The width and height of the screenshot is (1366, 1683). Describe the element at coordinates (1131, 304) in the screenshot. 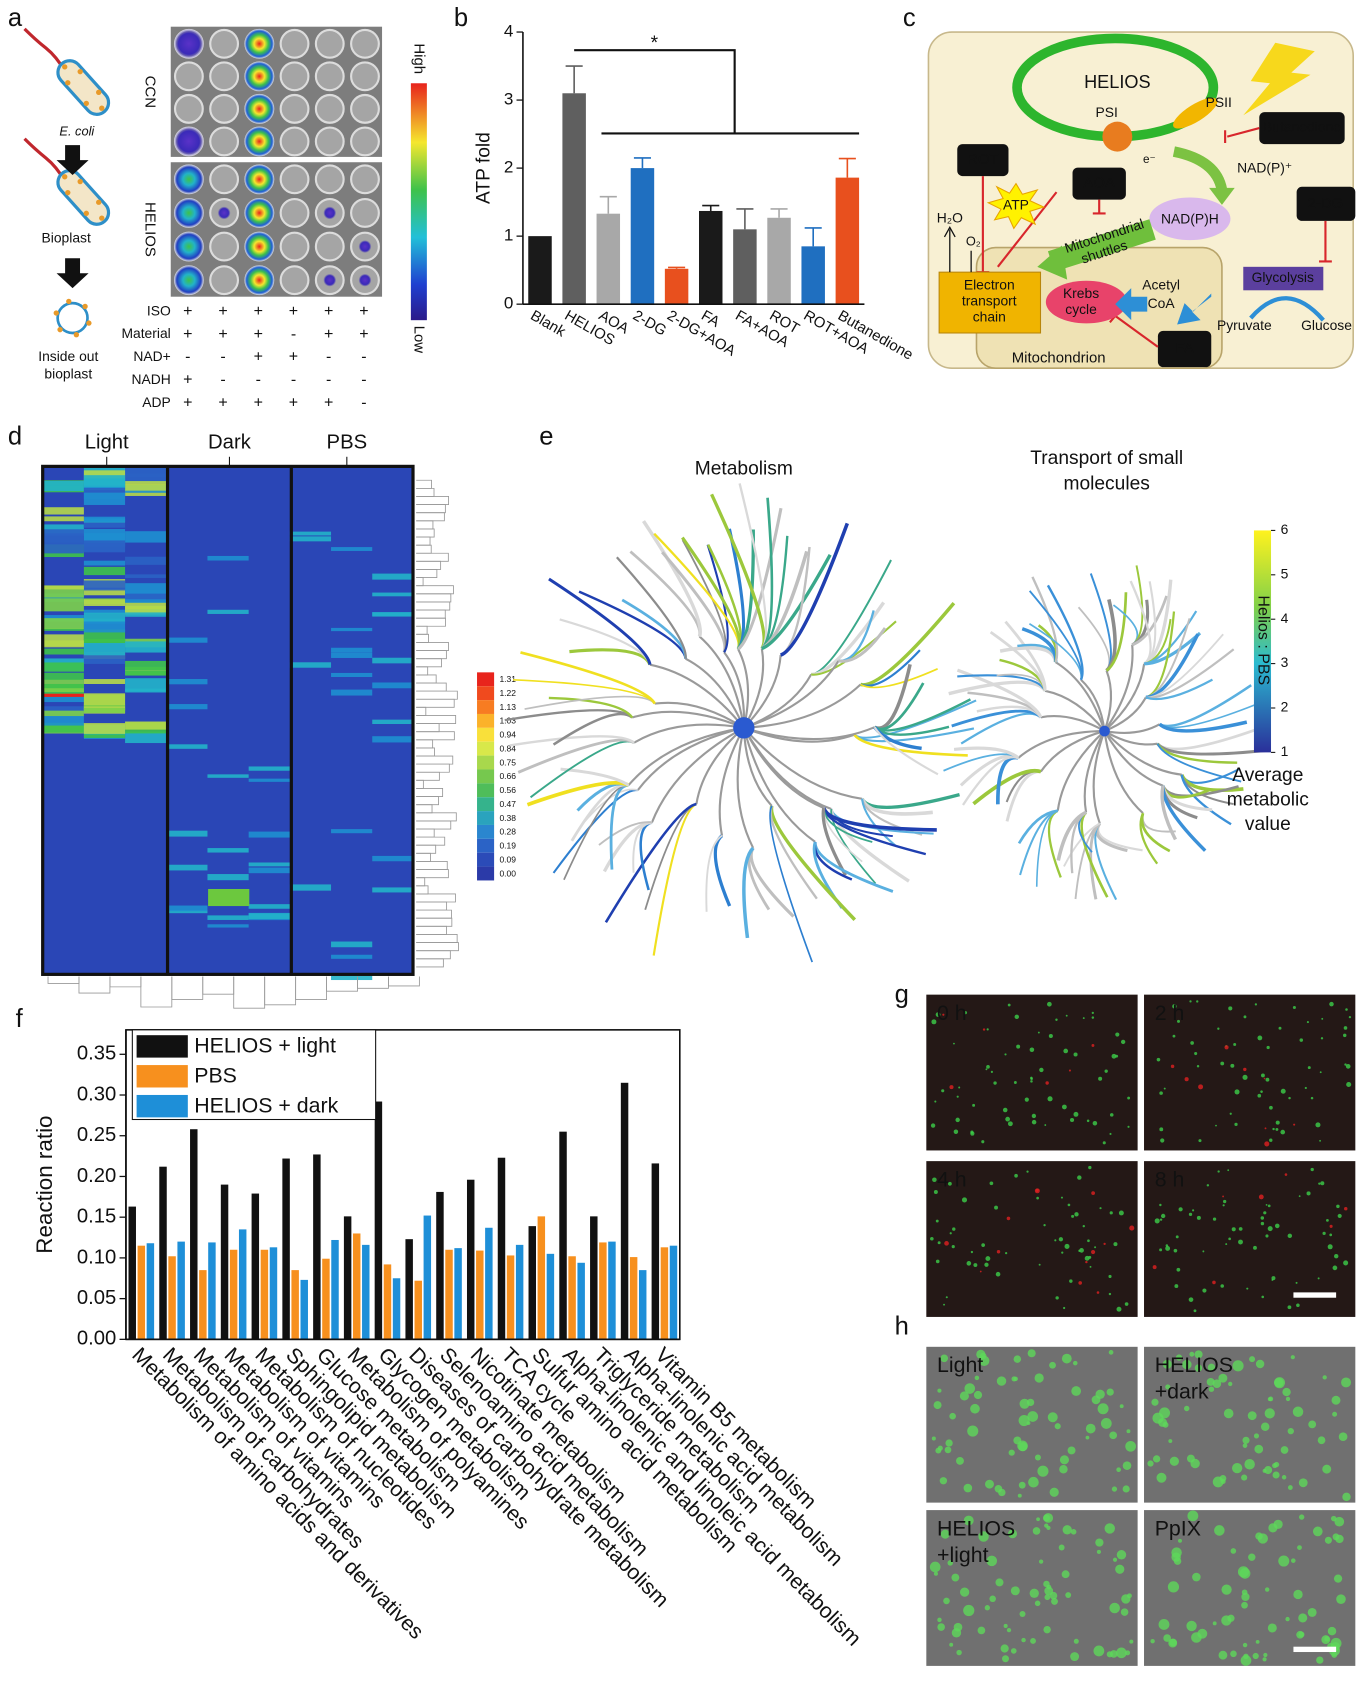

I see `acetyl-arrow` at that location.